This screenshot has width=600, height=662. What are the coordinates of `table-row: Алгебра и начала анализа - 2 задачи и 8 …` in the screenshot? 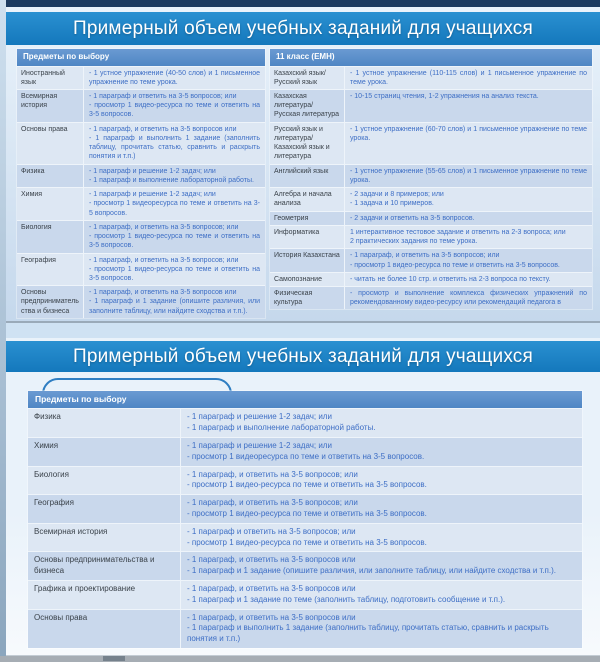 It's located at (431, 199).